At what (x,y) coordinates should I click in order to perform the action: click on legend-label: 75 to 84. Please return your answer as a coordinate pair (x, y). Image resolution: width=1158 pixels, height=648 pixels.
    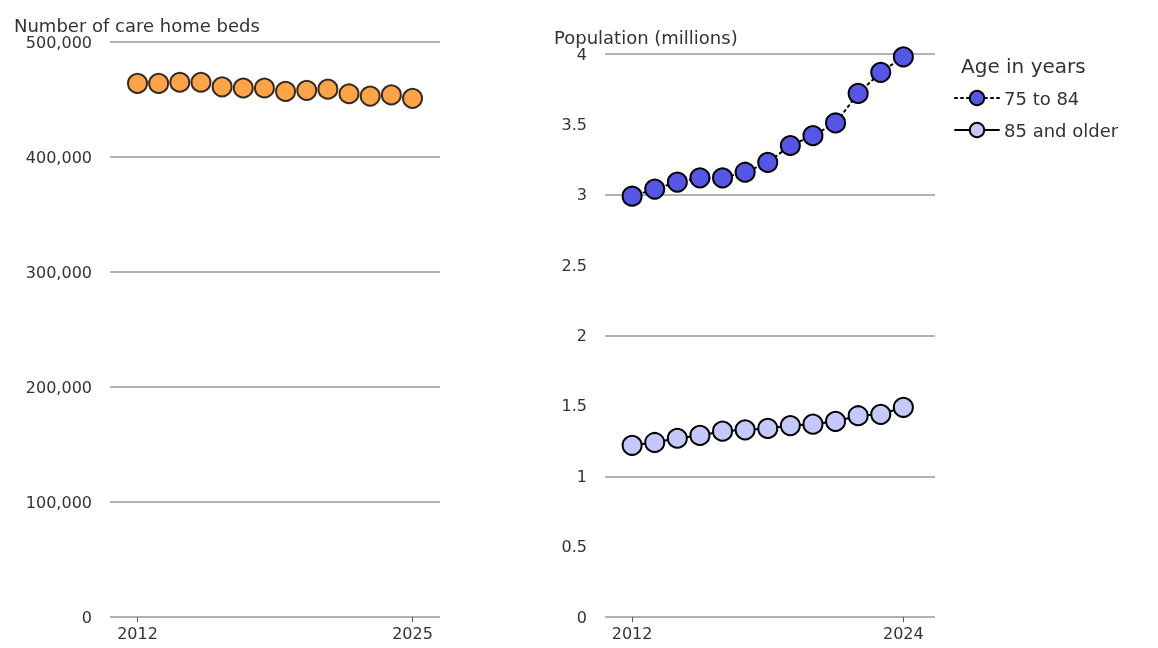
    Looking at the image, I should click on (1042, 98).